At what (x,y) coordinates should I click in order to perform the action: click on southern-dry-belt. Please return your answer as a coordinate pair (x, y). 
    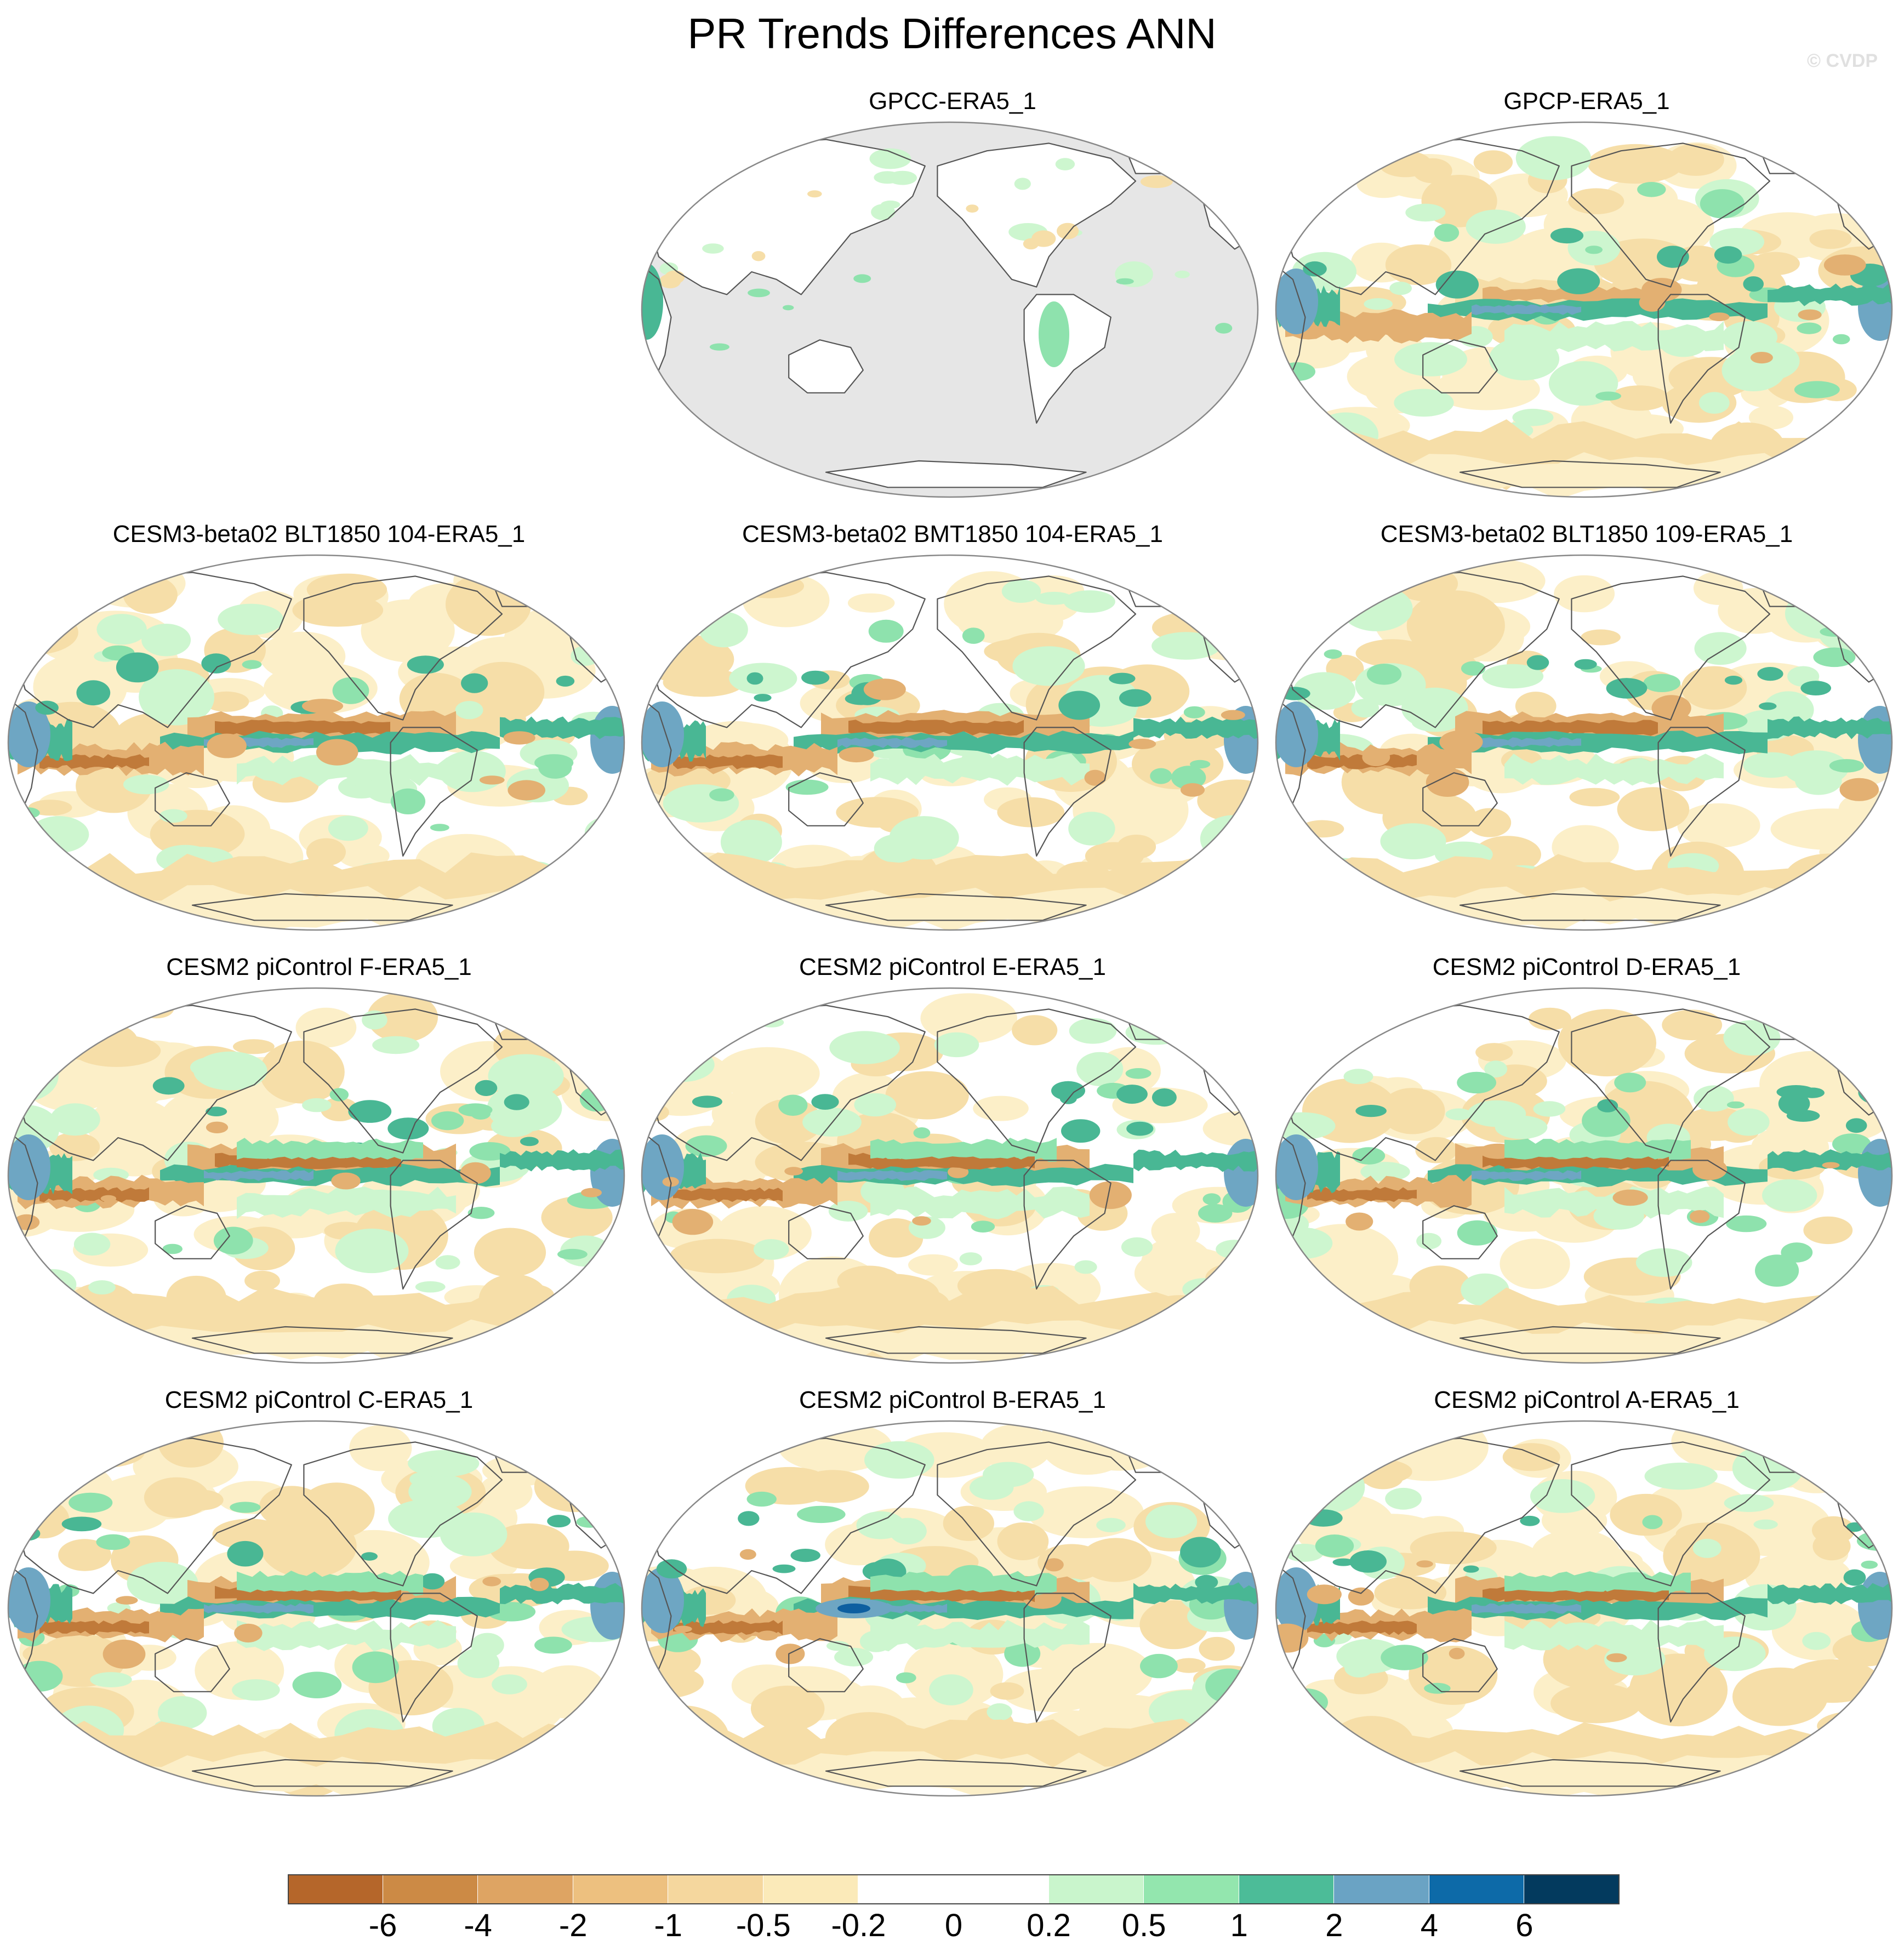
    Looking at the image, I should click on (1584, 1341).